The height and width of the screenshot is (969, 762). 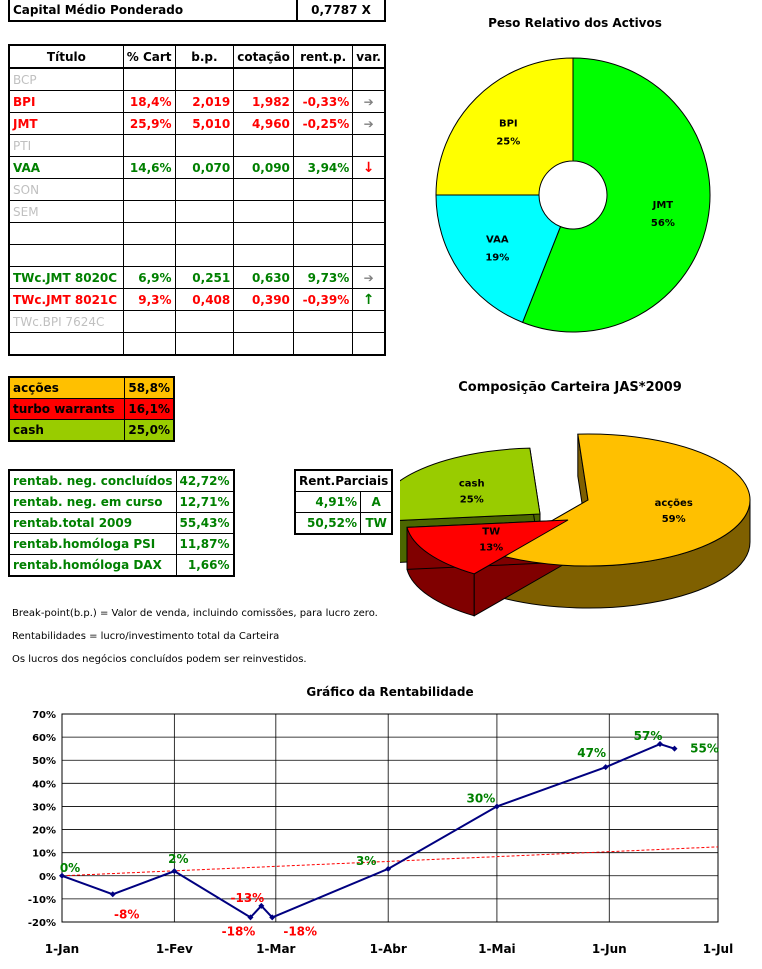 I want to click on cell-cot: 1,982, so click(x=263, y=101).